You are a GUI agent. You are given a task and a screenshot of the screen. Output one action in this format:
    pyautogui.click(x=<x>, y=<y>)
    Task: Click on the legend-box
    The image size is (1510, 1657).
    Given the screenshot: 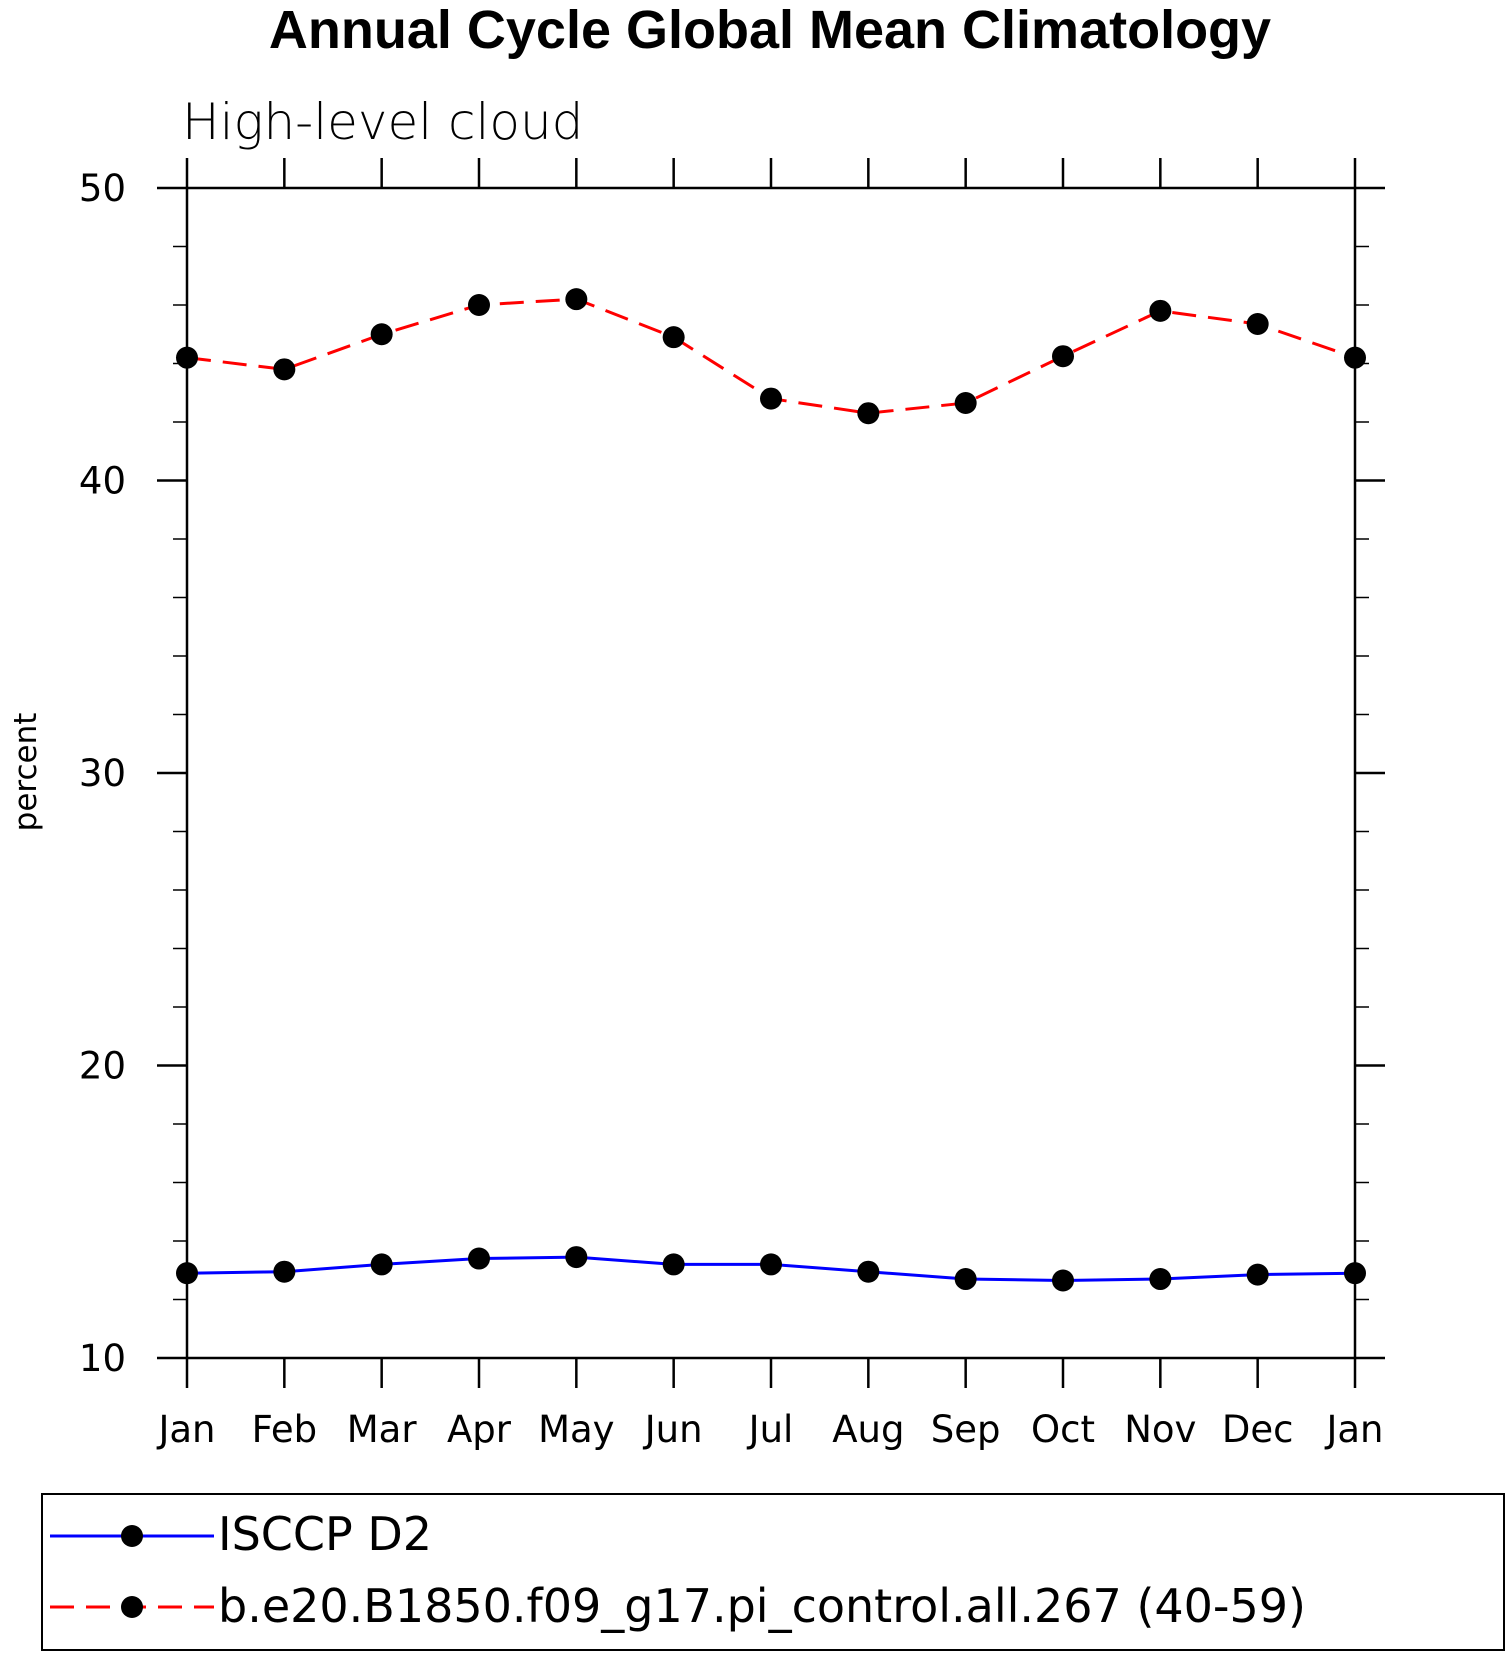 What is the action you would take?
    pyautogui.click(x=773, y=1572)
    